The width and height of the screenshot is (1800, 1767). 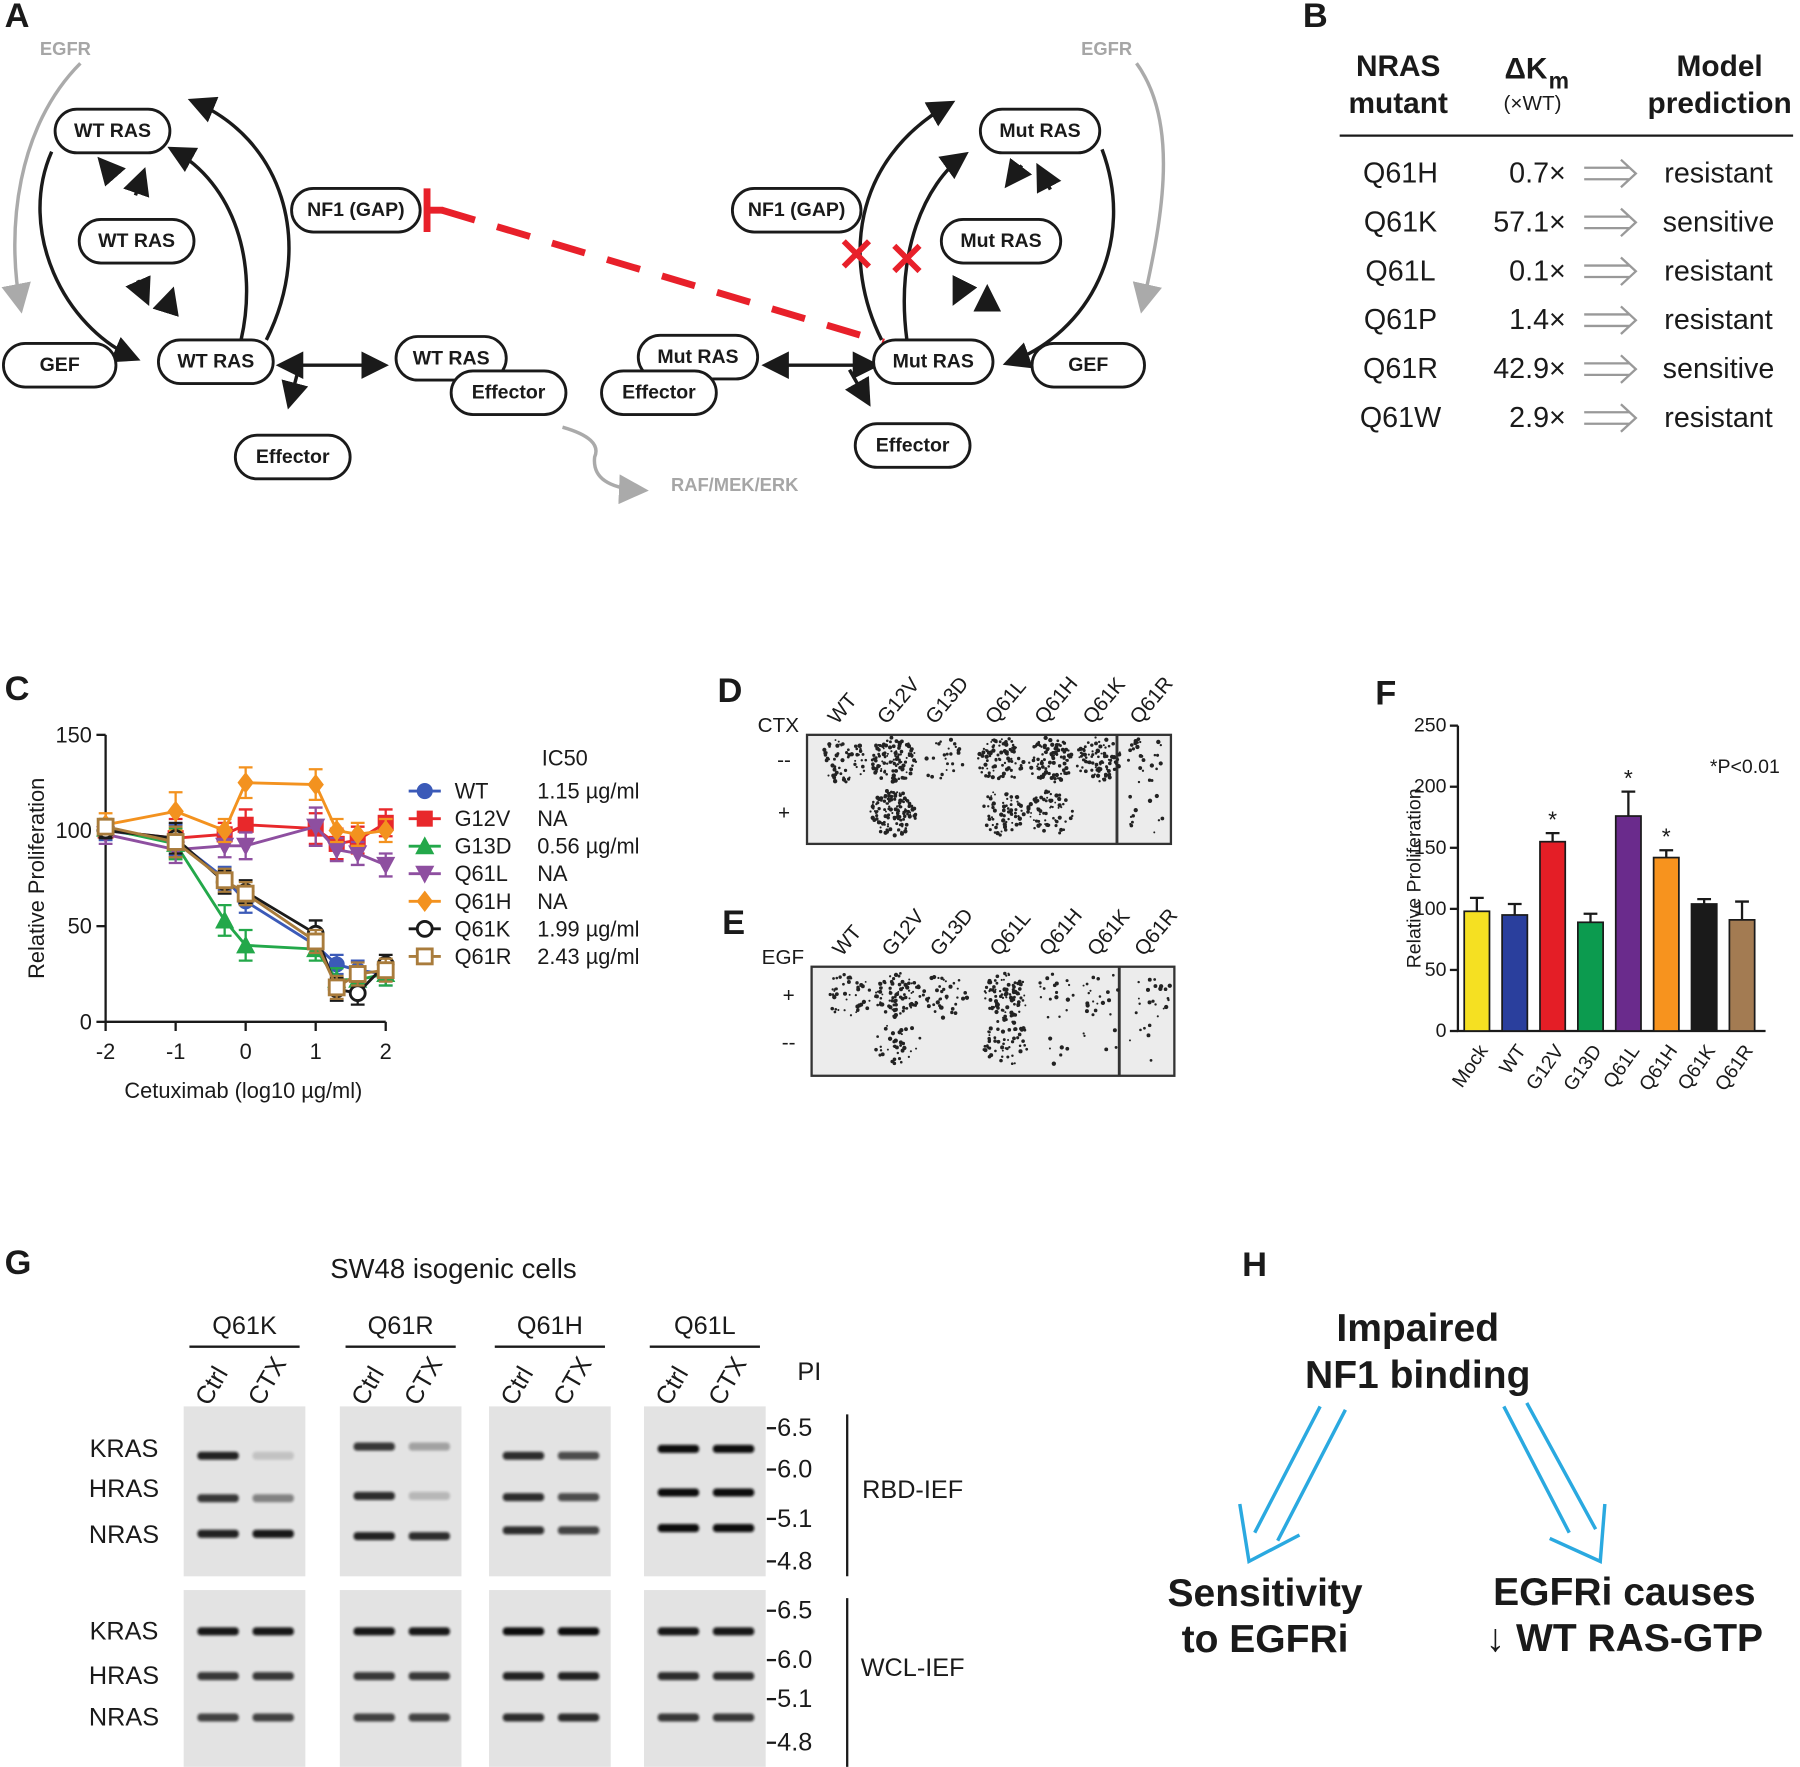 What do you see at coordinates (1477, 971) in the screenshot?
I see `bar` at bounding box center [1477, 971].